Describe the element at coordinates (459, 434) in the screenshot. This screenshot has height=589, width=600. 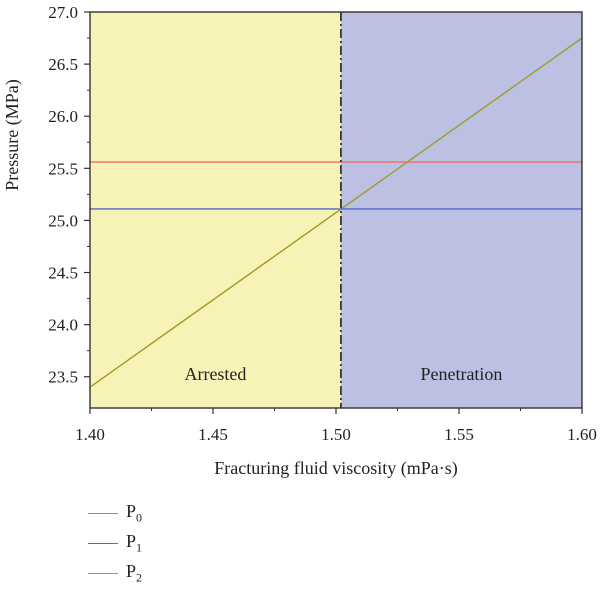
I see `x-tick-label: 1.55` at that location.